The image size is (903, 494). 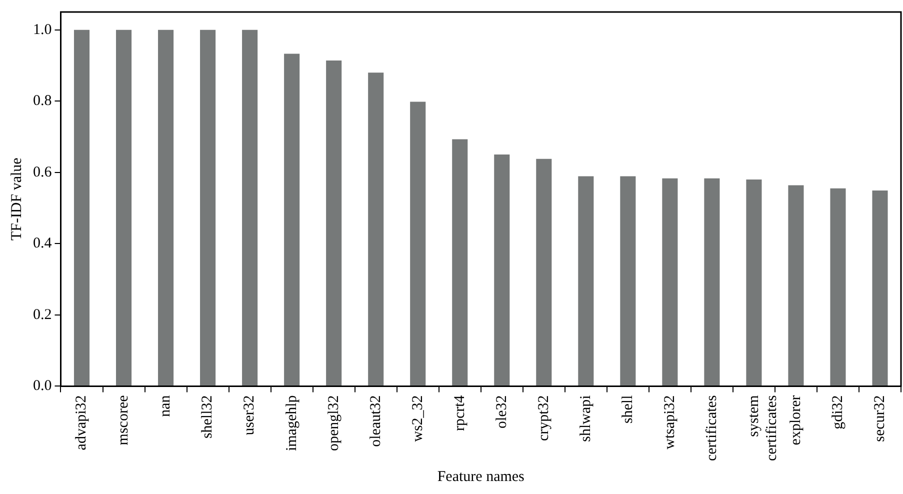 What do you see at coordinates (796, 420) in the screenshot?
I see `x-tick-label: explorer` at bounding box center [796, 420].